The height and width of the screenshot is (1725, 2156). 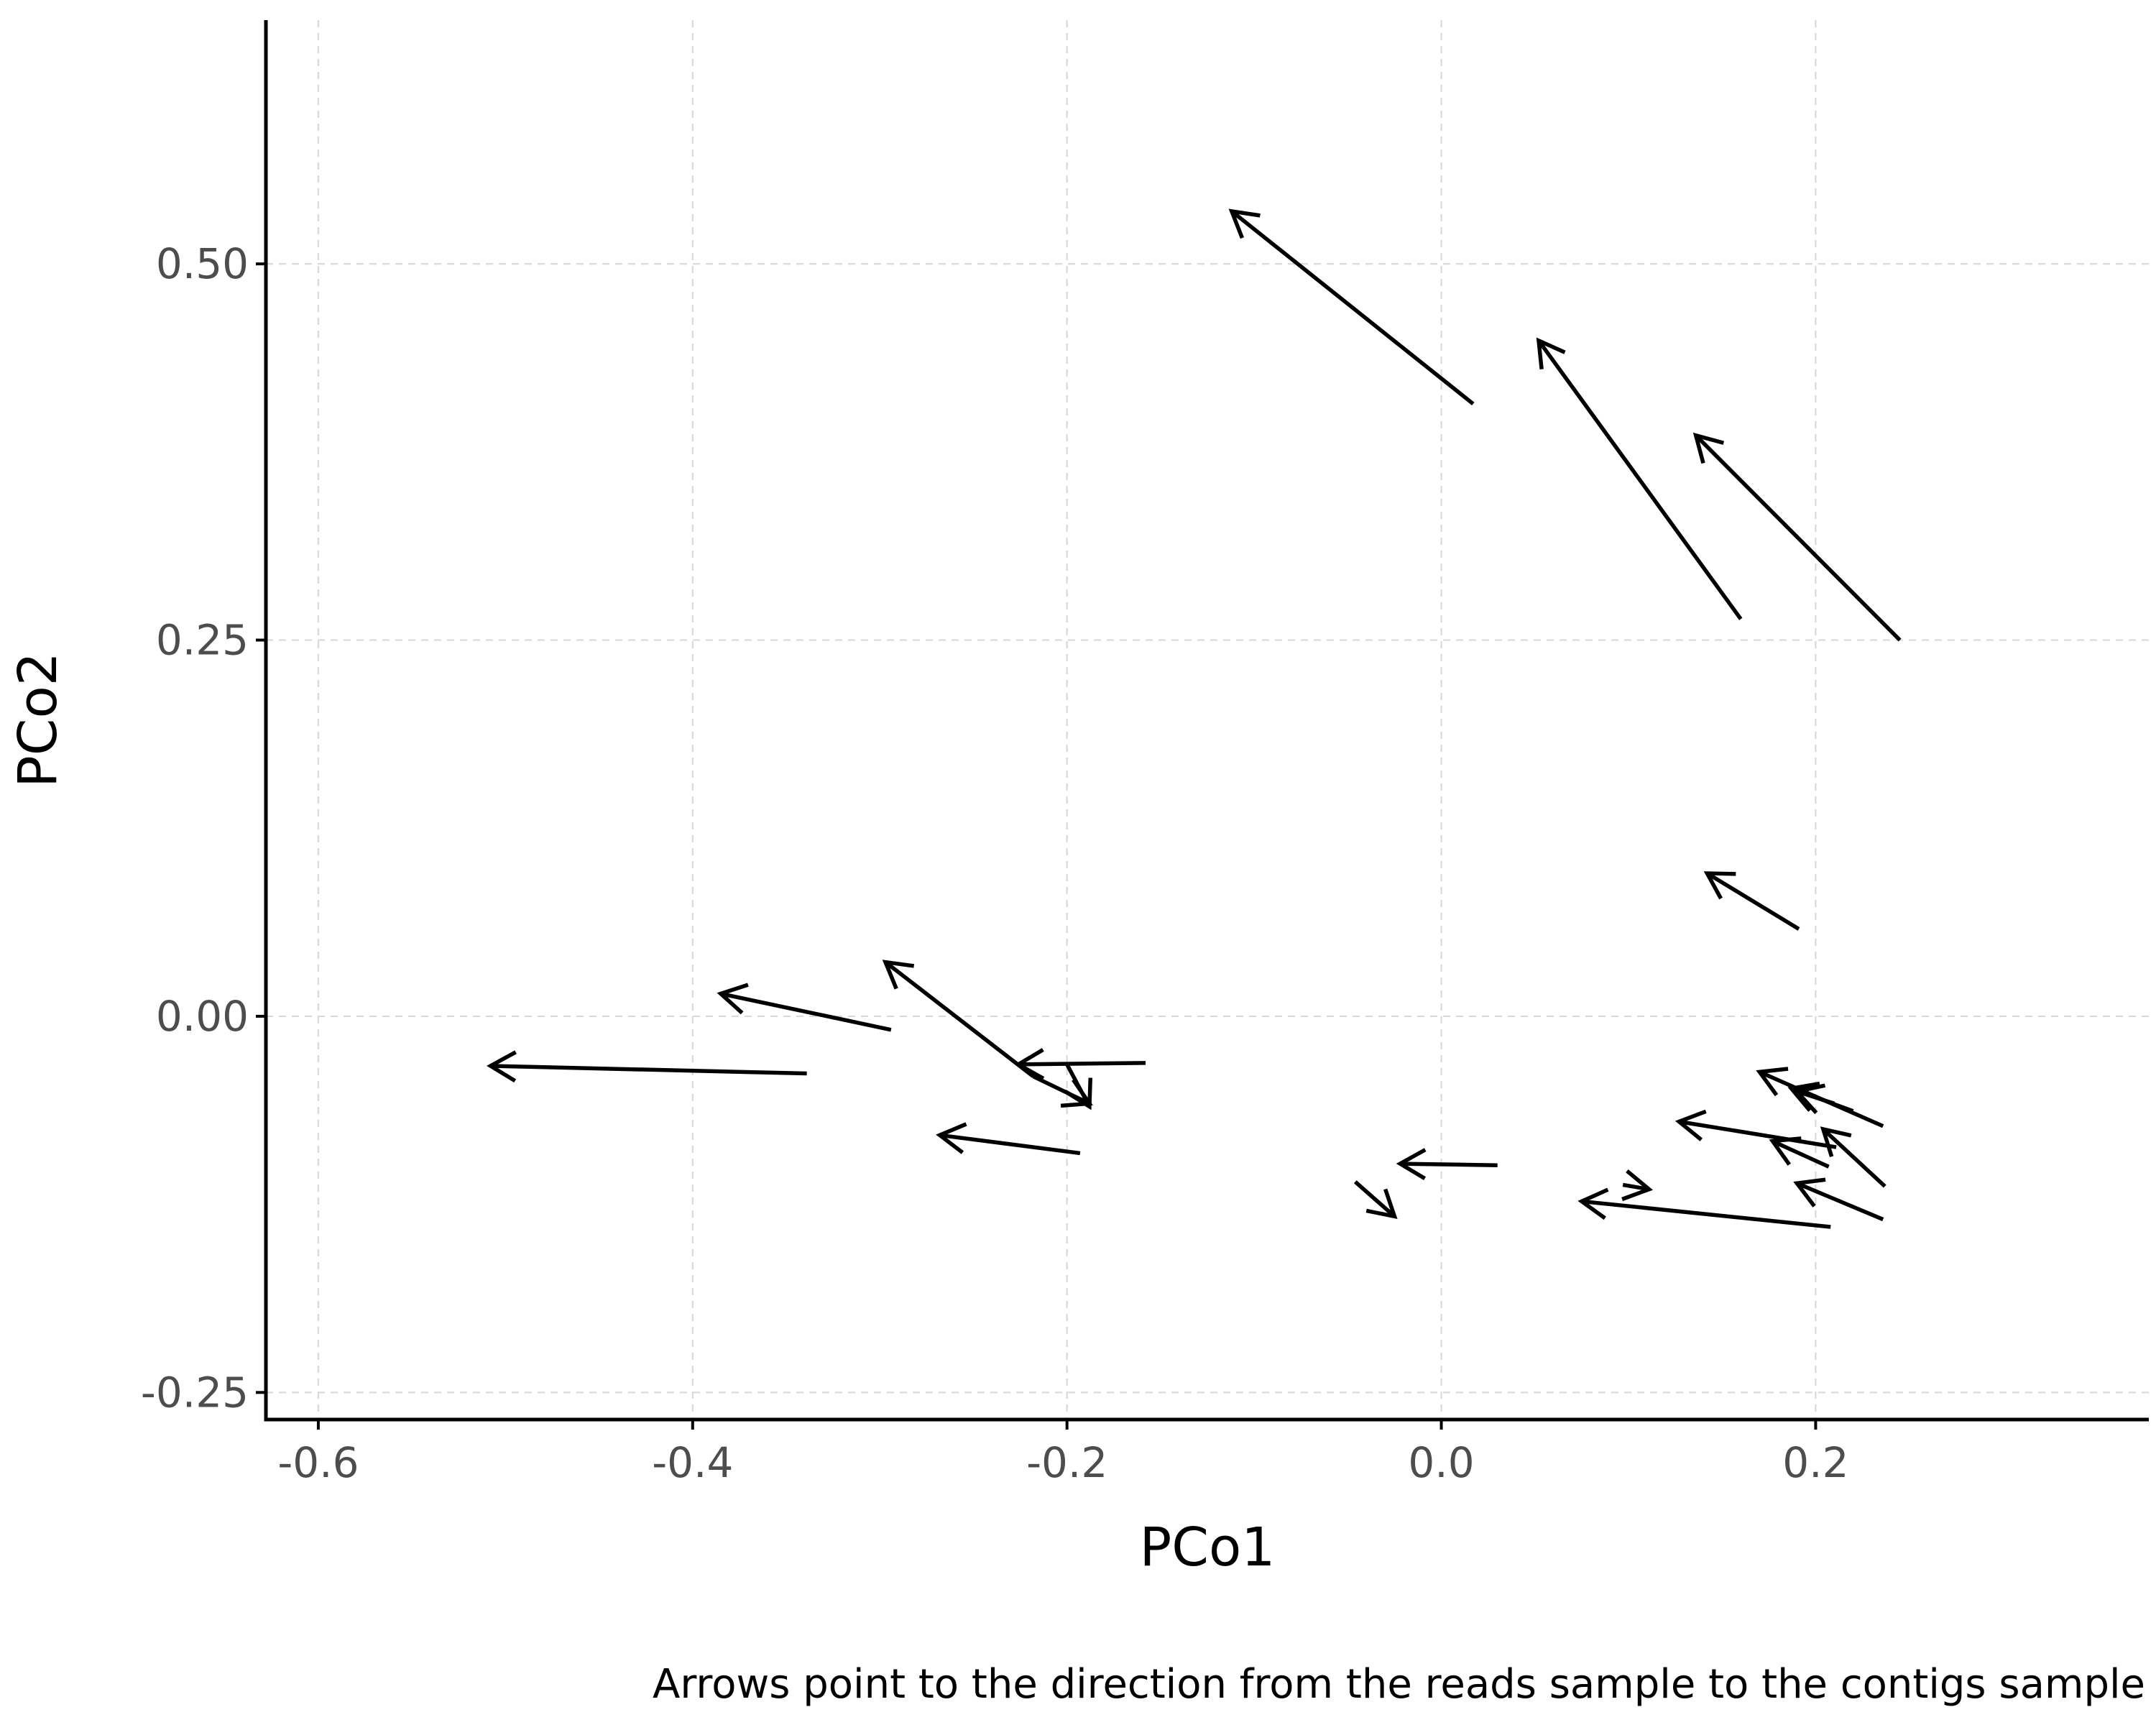 I want to click on y-axis-ticks: -0.25 0.00 0.25 0.50, so click(x=204, y=828).